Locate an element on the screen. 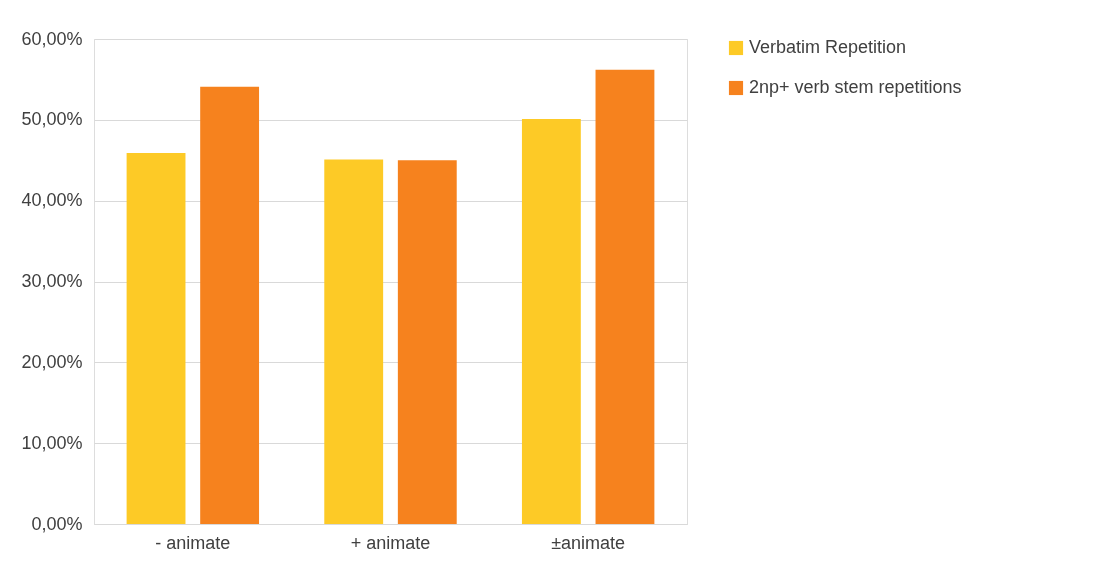 The image size is (1099, 579). legend-label: Verbatim Repetition is located at coordinates (828, 47).